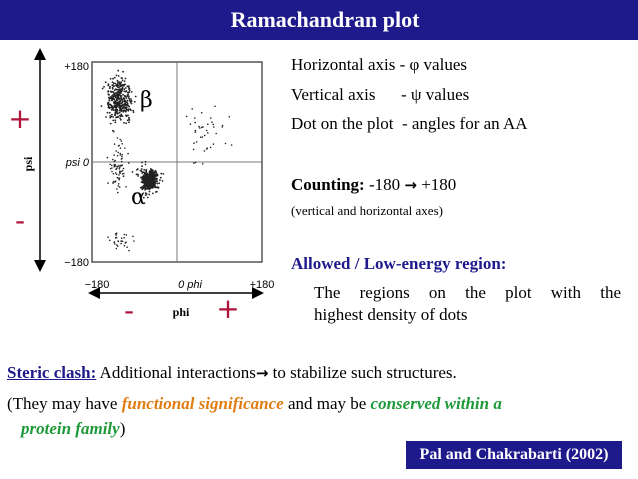  Describe the element at coordinates (122, 428) in the screenshot. I see `closing-paren: )` at that location.